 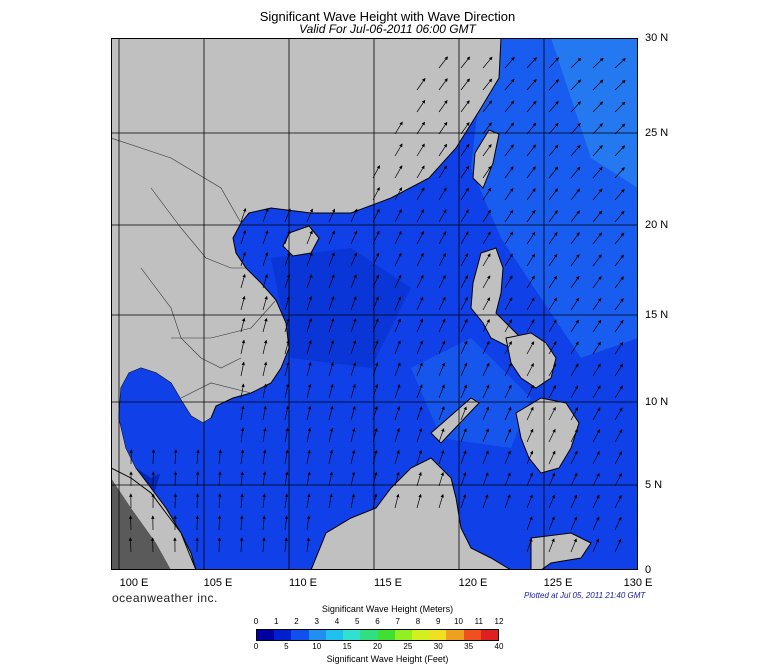 What do you see at coordinates (473, 583) in the screenshot?
I see `lon-label-120e: 120 E` at bounding box center [473, 583].